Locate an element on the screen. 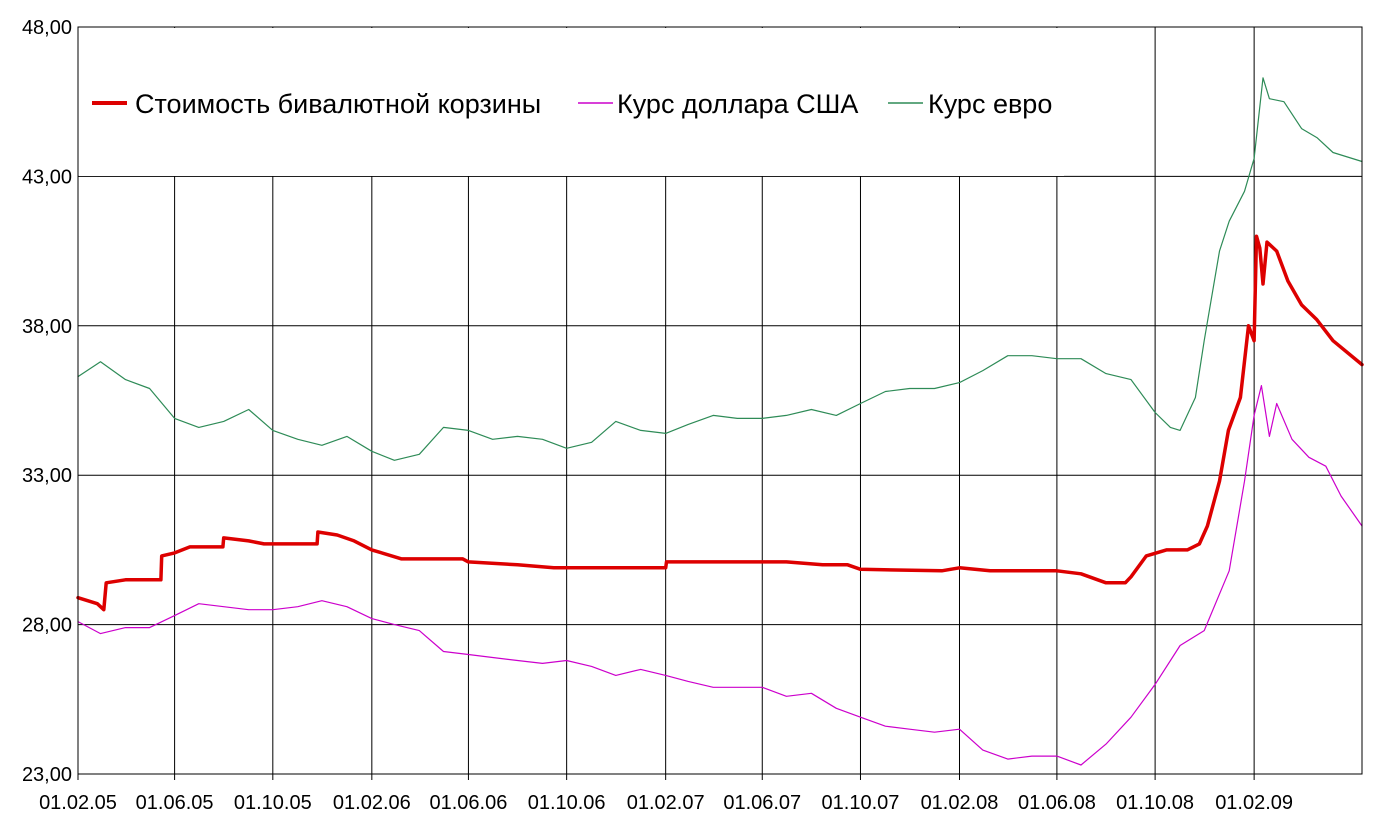 Image resolution: width=1383 pixels, height=824 pixels. x-tick-label: 01.02.06 is located at coordinates (372, 803).